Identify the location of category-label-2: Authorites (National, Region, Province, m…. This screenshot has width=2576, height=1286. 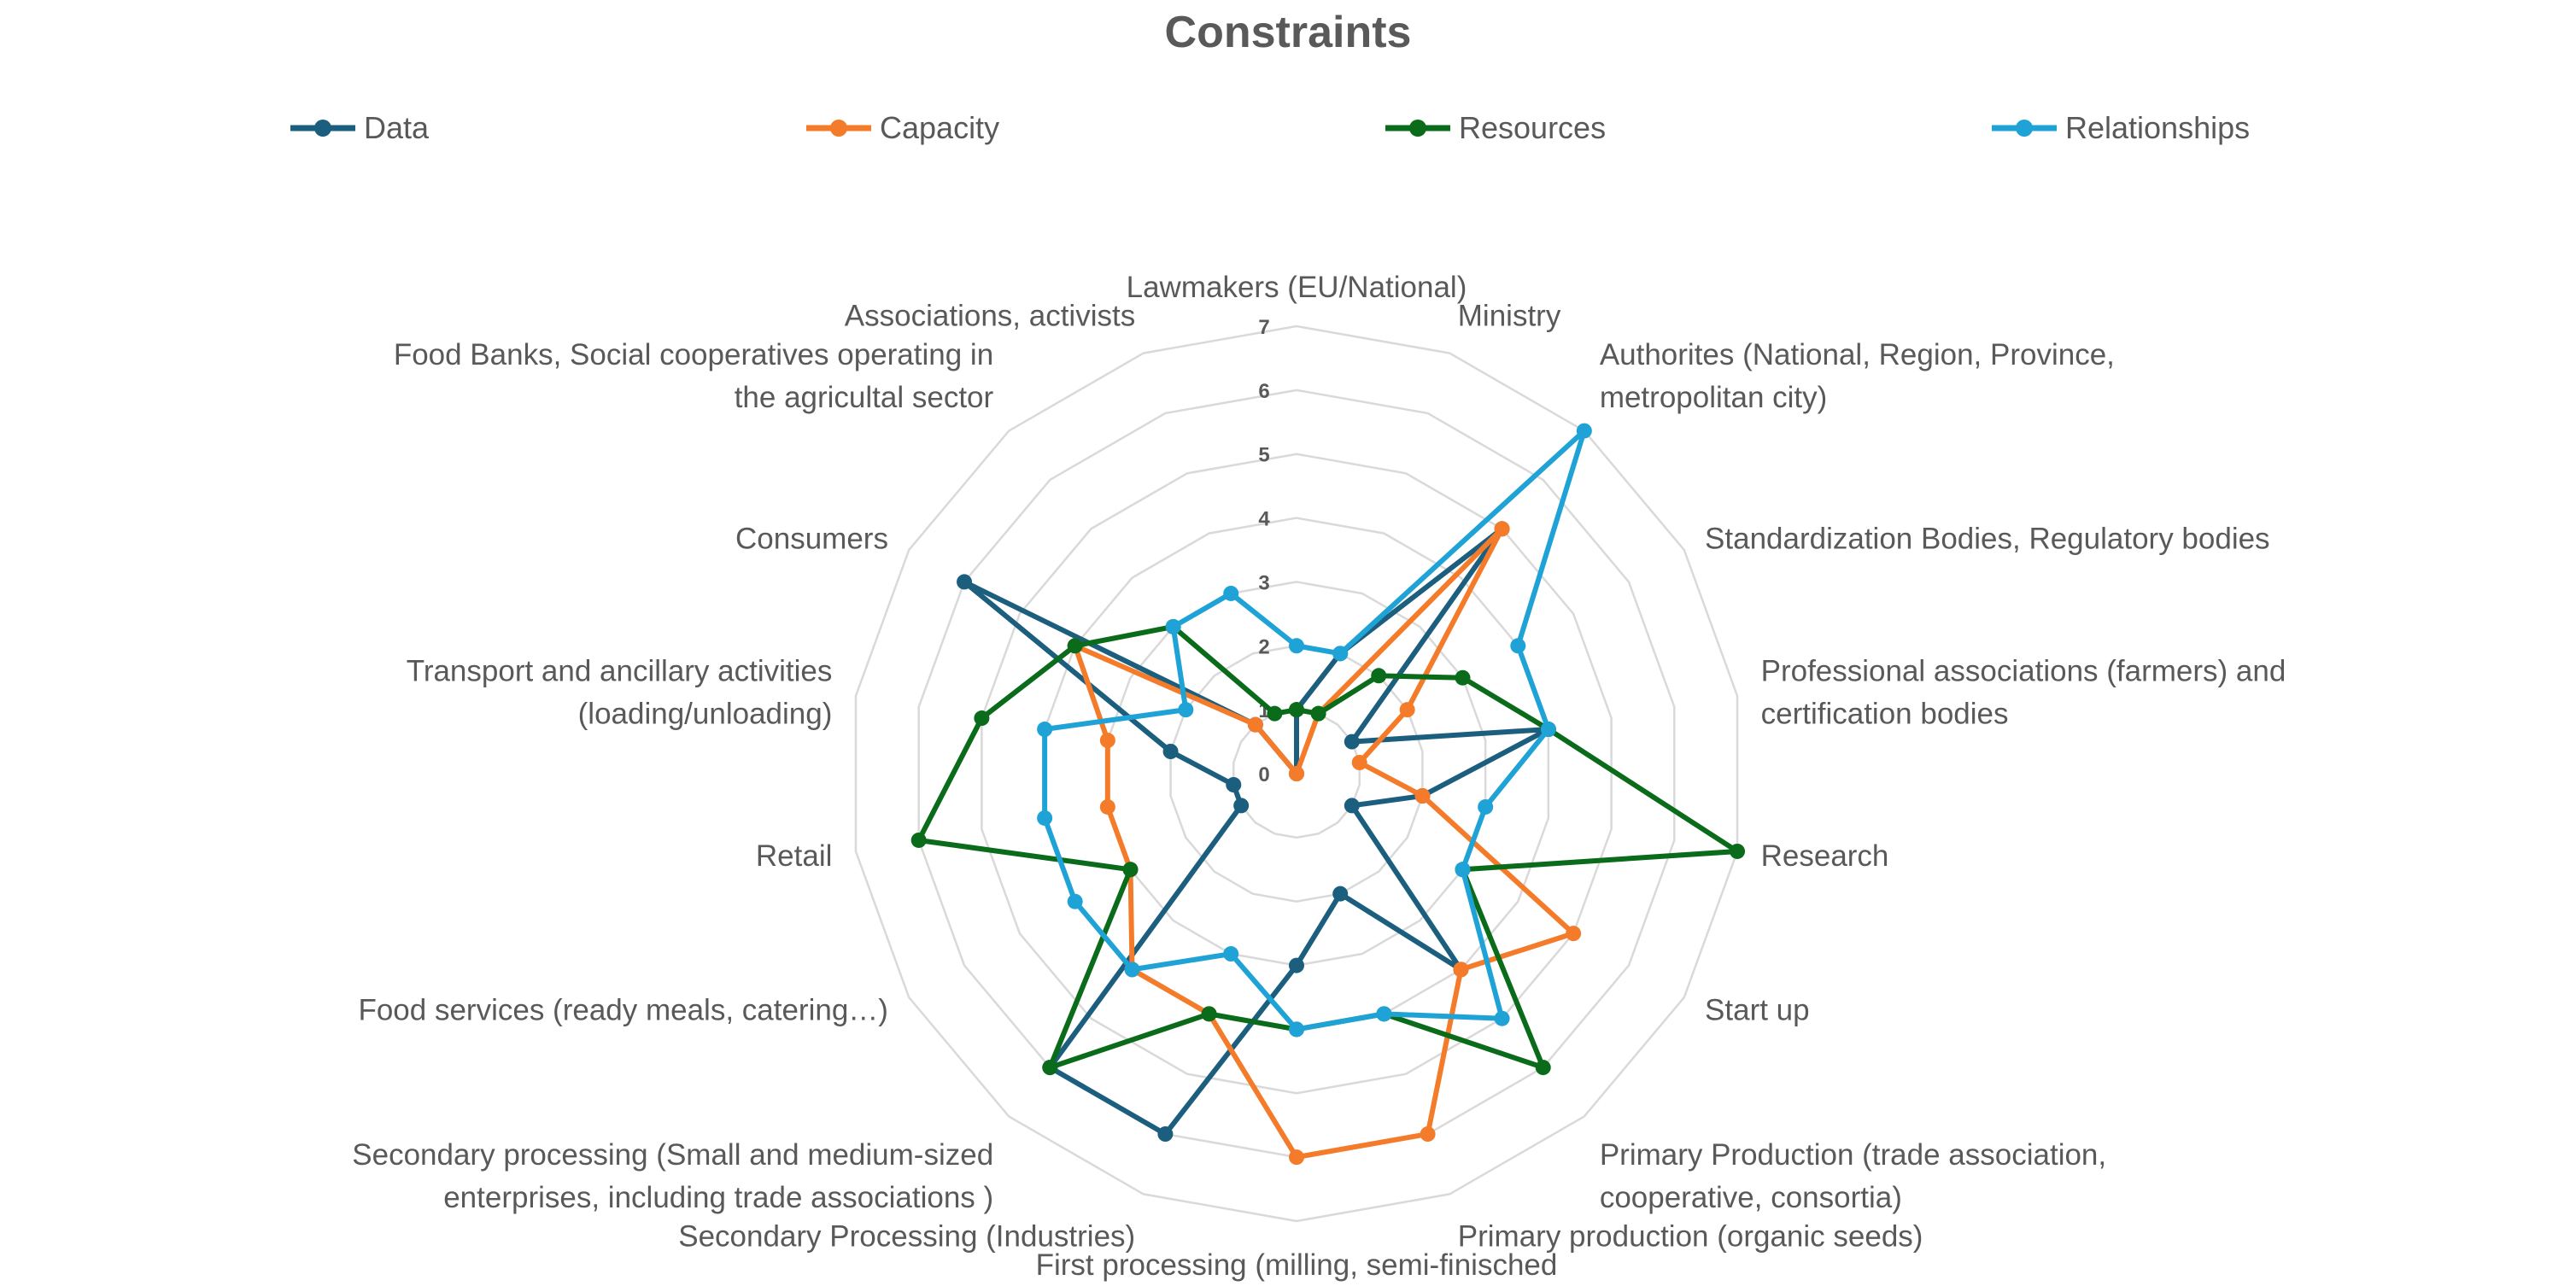
(1857, 376).